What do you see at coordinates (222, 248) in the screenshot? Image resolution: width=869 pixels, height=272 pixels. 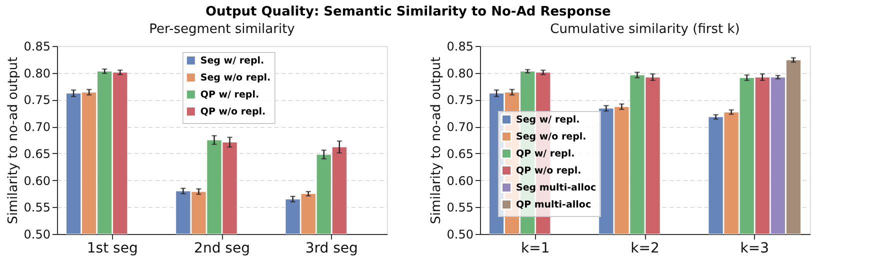 I see `x-tick-label: 2nd seg` at bounding box center [222, 248].